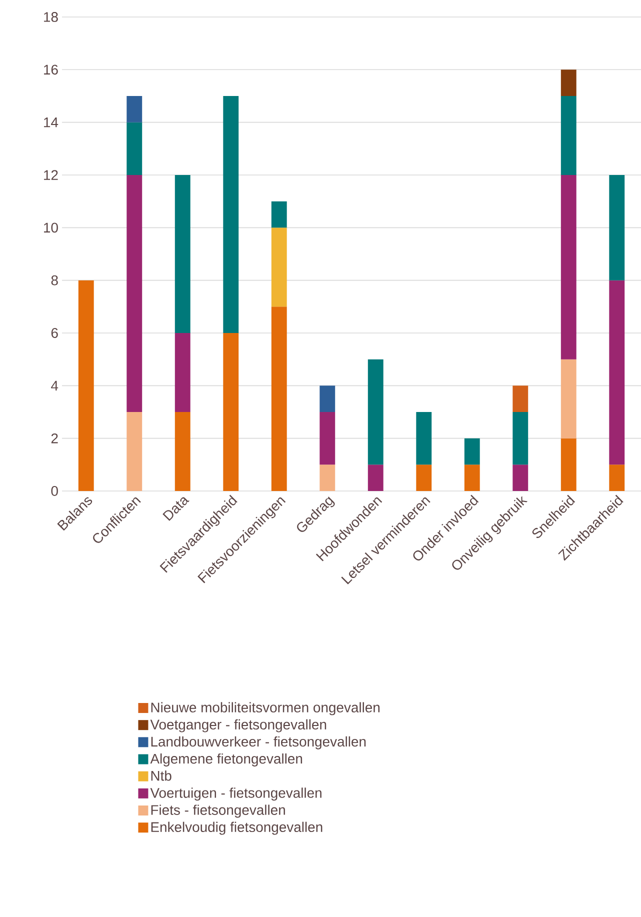 This screenshot has width=641, height=917. Describe the element at coordinates (161, 775) in the screenshot. I see `legend-label: Ntb` at that location.